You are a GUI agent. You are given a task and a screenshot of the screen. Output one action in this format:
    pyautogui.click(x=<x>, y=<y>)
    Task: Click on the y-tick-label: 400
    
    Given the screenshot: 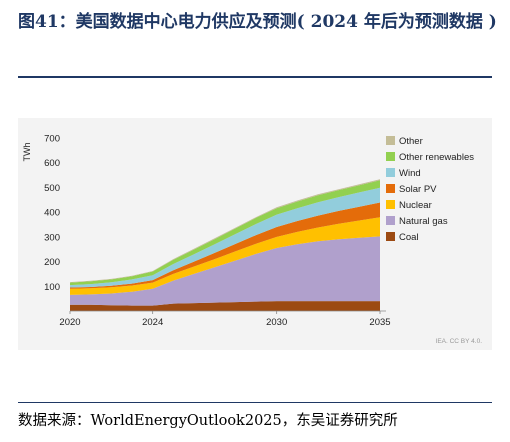 What is the action you would take?
    pyautogui.click(x=52, y=213)
    